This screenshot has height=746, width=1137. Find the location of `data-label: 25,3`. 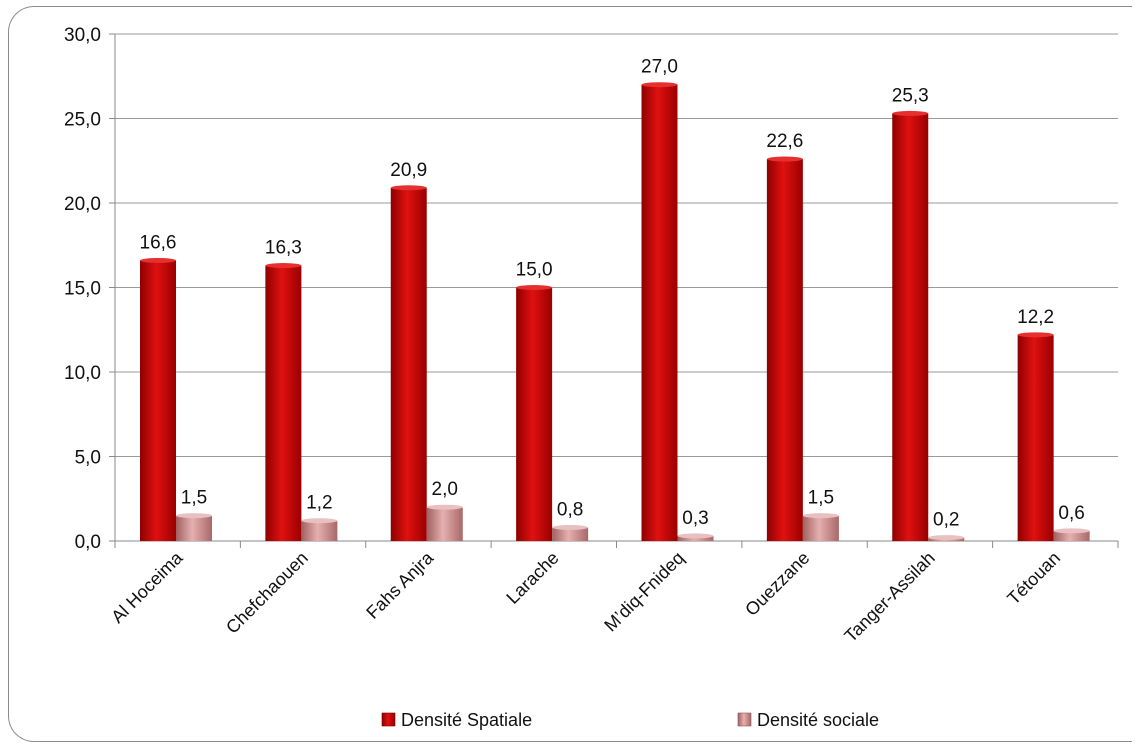

data-label: 25,3 is located at coordinates (910, 95).